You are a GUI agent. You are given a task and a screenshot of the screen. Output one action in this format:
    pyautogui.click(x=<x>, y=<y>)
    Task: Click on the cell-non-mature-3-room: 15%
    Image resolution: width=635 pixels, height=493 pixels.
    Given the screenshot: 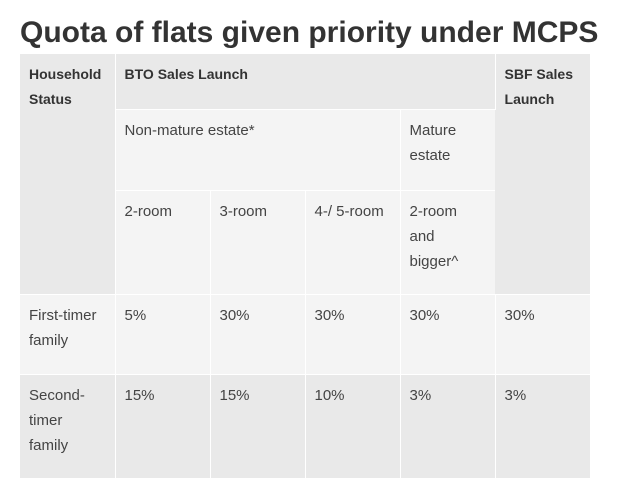 What is the action you would take?
    pyautogui.click(x=258, y=426)
    